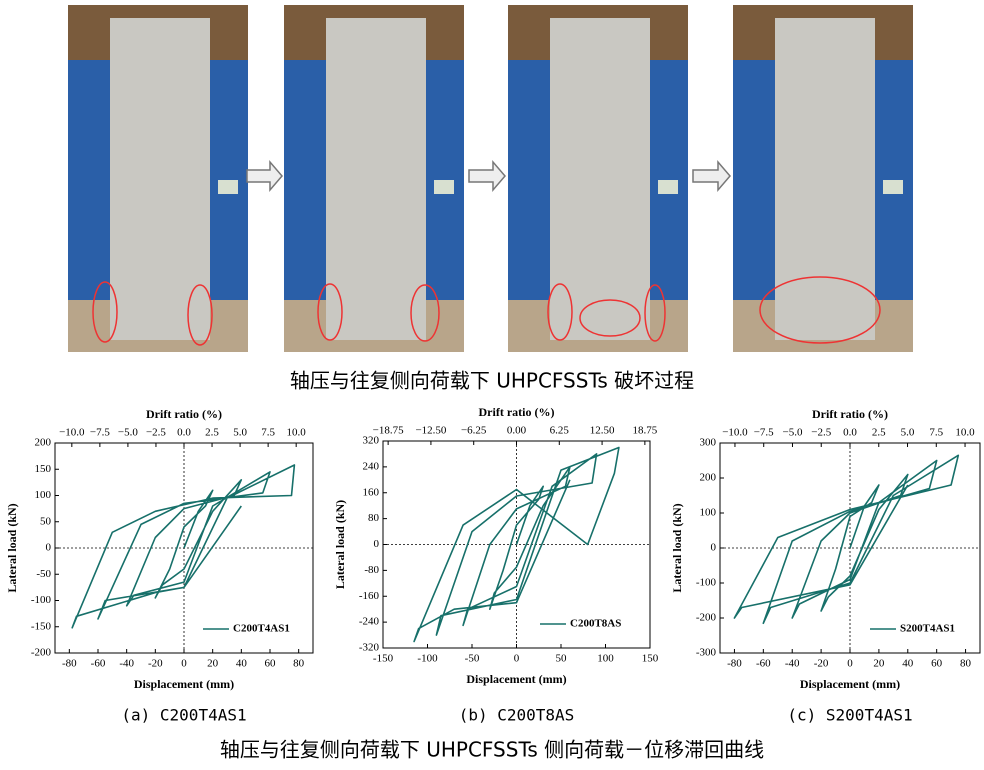 This screenshot has width=984, height=770. I want to click on x-tick-label: -50, so click(472, 659).